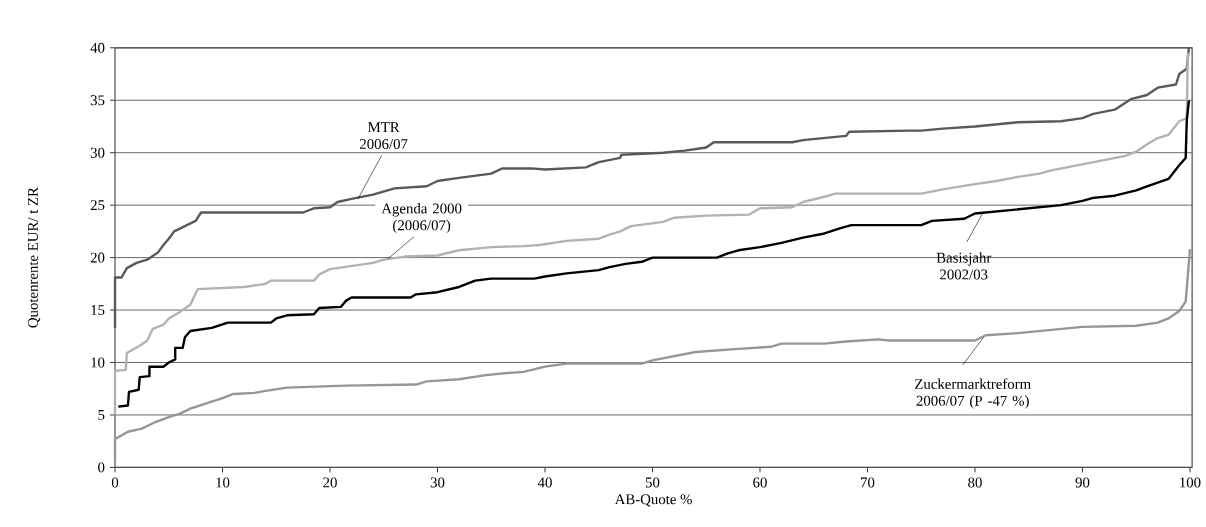  I want to click on annotation: MTR 2006/07, so click(384, 135).